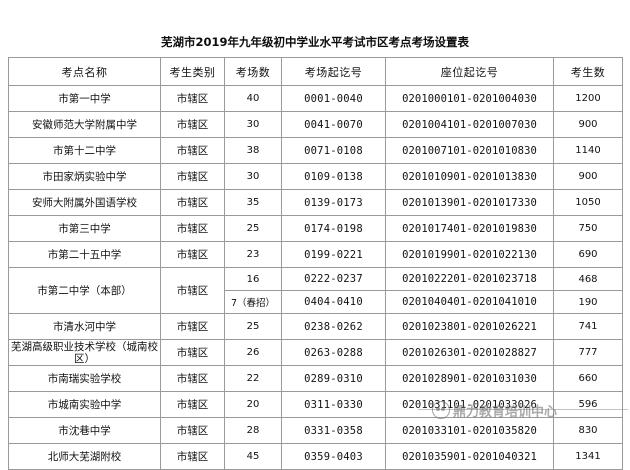 The width and height of the screenshot is (630, 470). I want to click on cell-room-range: 0199-0221, so click(333, 254).